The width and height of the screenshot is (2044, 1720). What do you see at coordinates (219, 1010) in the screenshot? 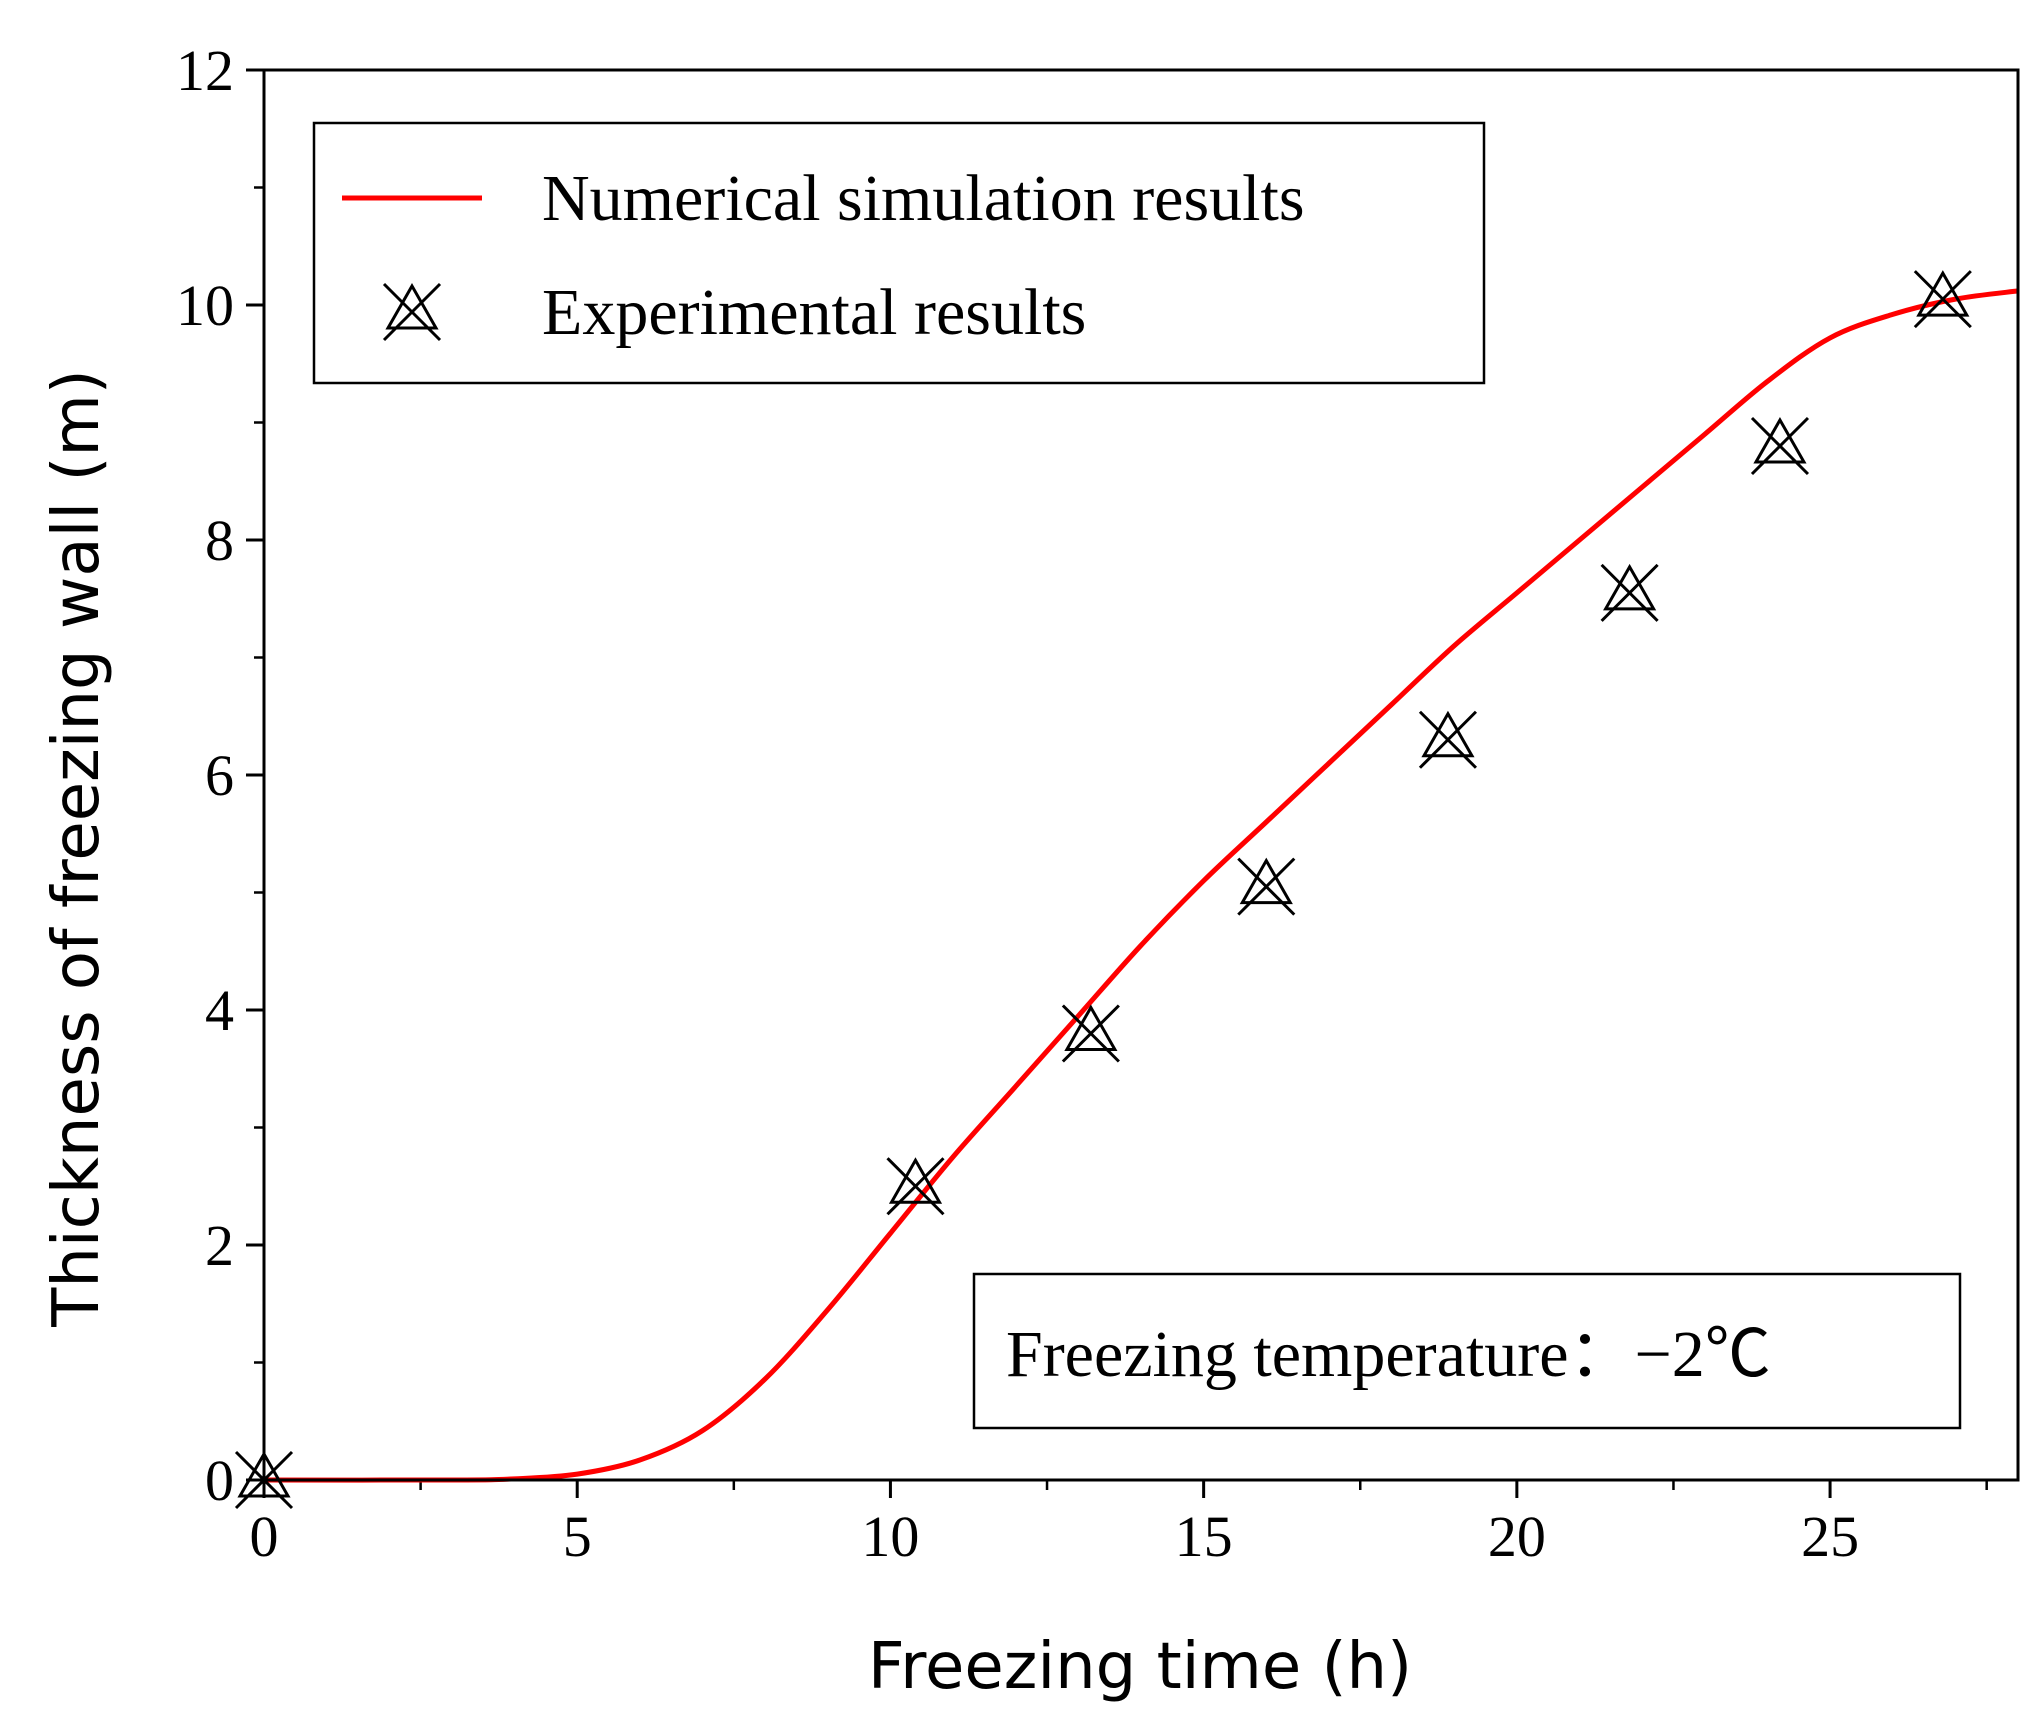
I see `y-tick-label: 4` at bounding box center [219, 1010].